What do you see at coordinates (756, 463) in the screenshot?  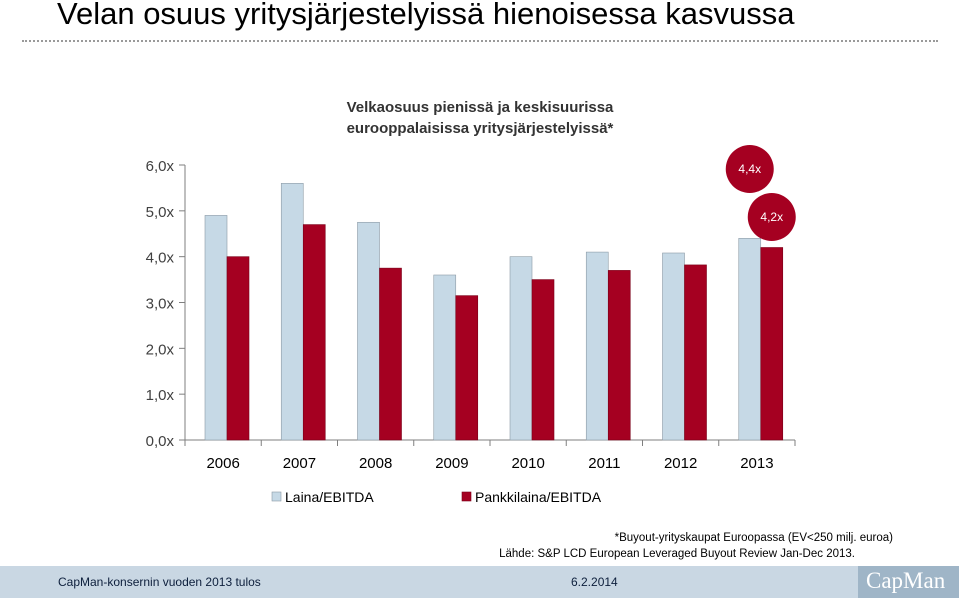 I see `x-tick-label: 2013` at bounding box center [756, 463].